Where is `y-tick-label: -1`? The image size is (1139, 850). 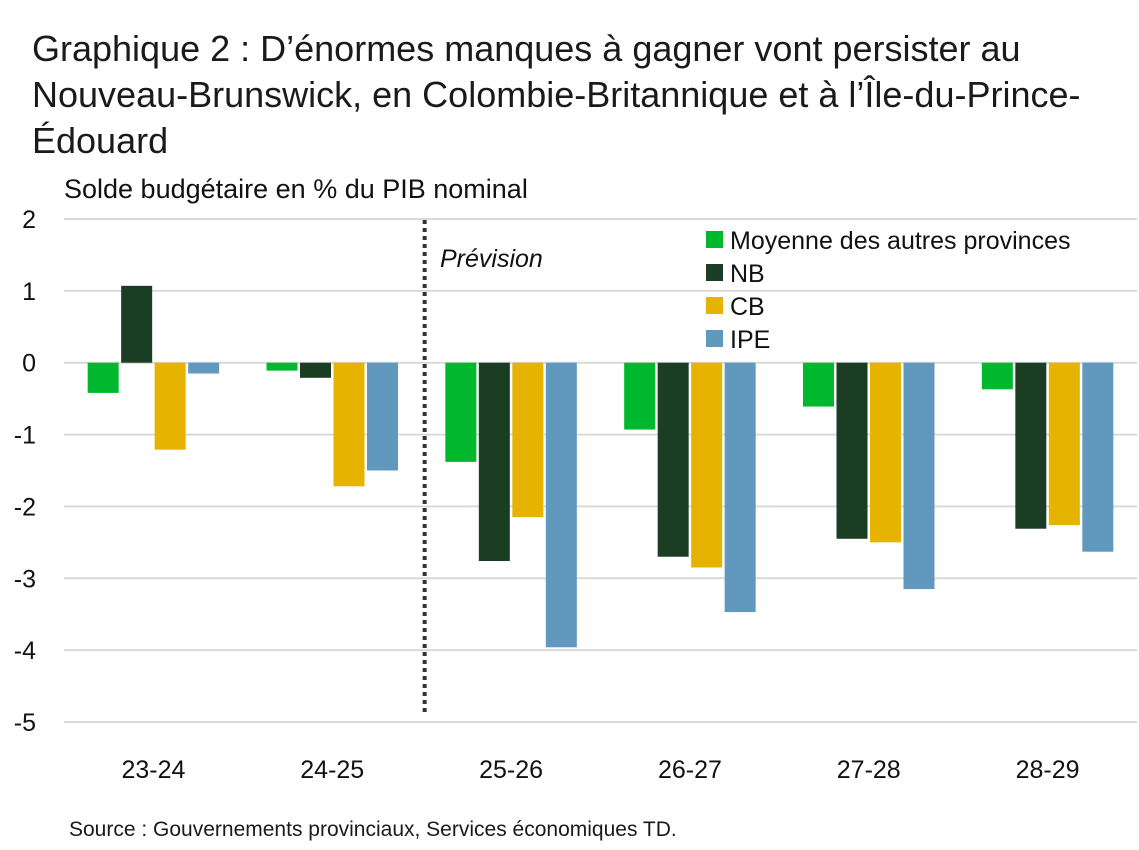
y-tick-label: -1 is located at coordinates (25, 436).